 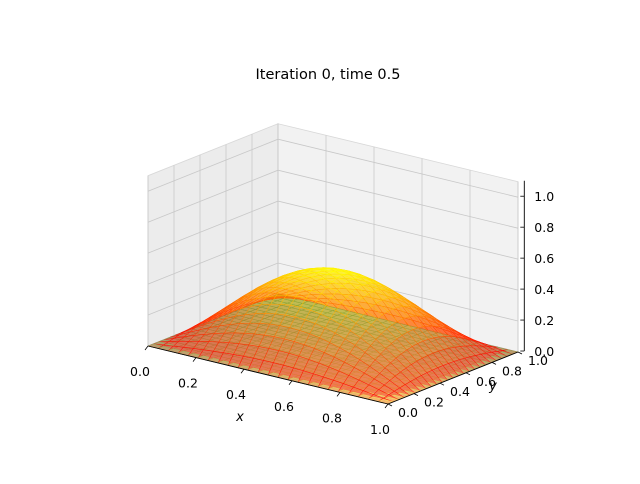 What do you see at coordinates (544, 320) in the screenshot?
I see `z-tick-label: 0.2` at bounding box center [544, 320].